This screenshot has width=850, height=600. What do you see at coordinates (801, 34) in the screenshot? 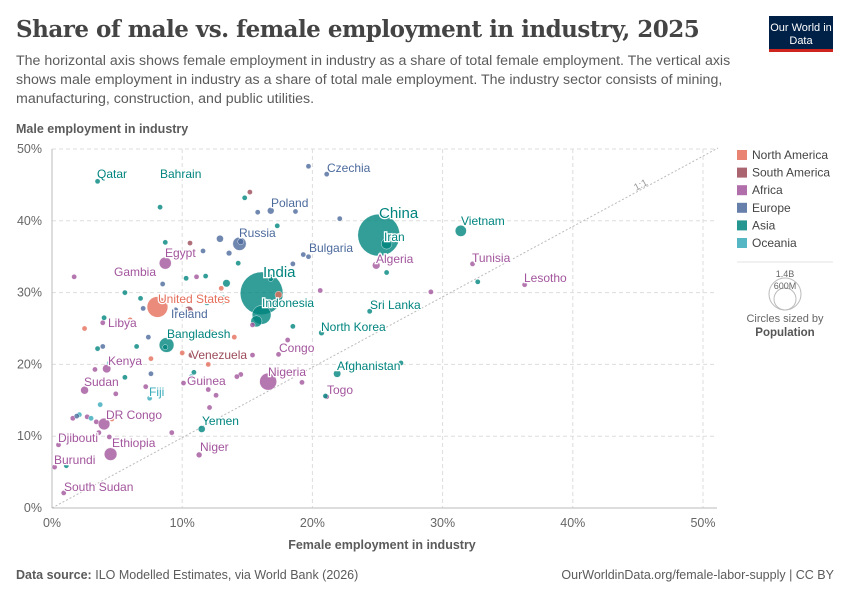
I see `owid-logo: Our World in Data` at bounding box center [801, 34].